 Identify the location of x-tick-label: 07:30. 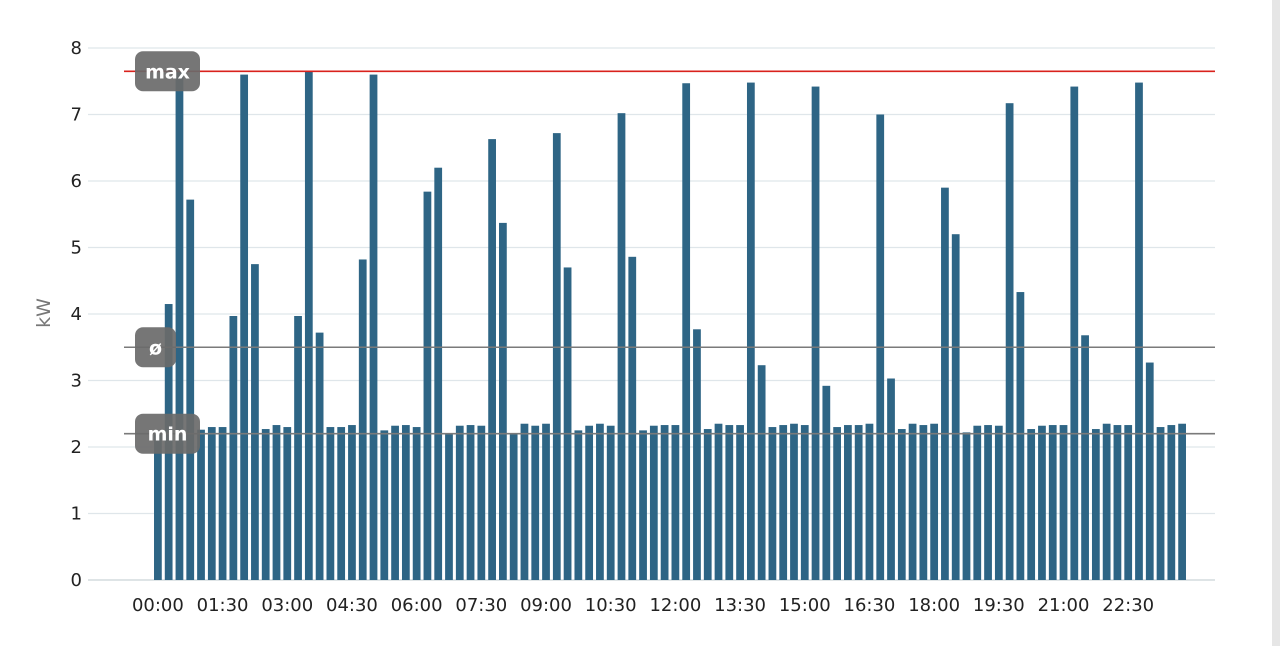
(481, 605).